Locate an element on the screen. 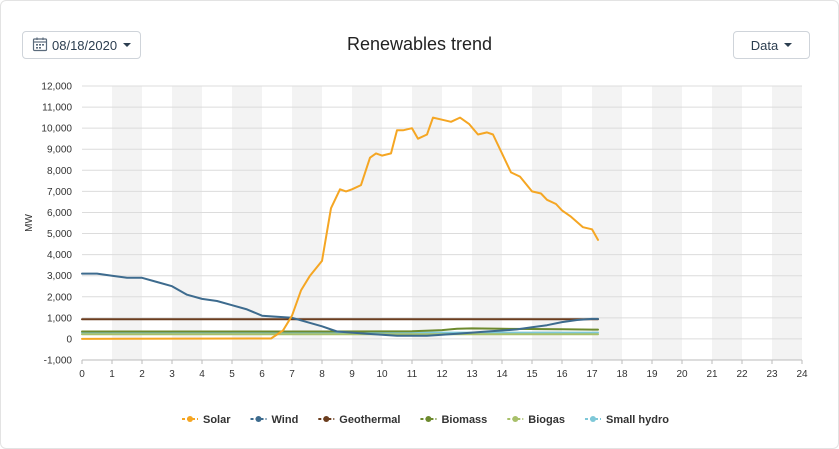 This screenshot has height=449, width=839. y-tick-label: 7,000 is located at coordinates (59, 192).